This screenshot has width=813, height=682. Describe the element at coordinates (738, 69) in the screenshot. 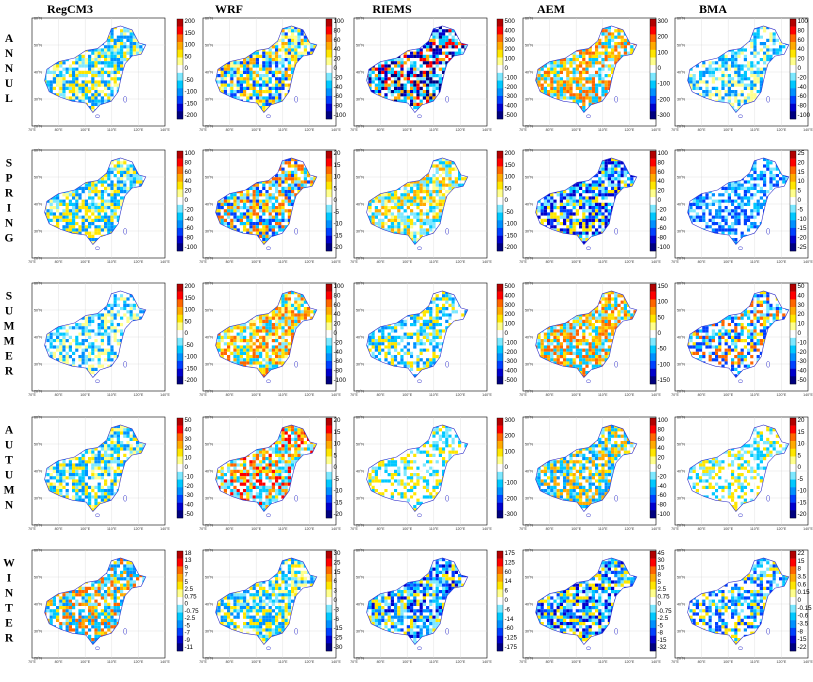

I see `country-border` at that location.